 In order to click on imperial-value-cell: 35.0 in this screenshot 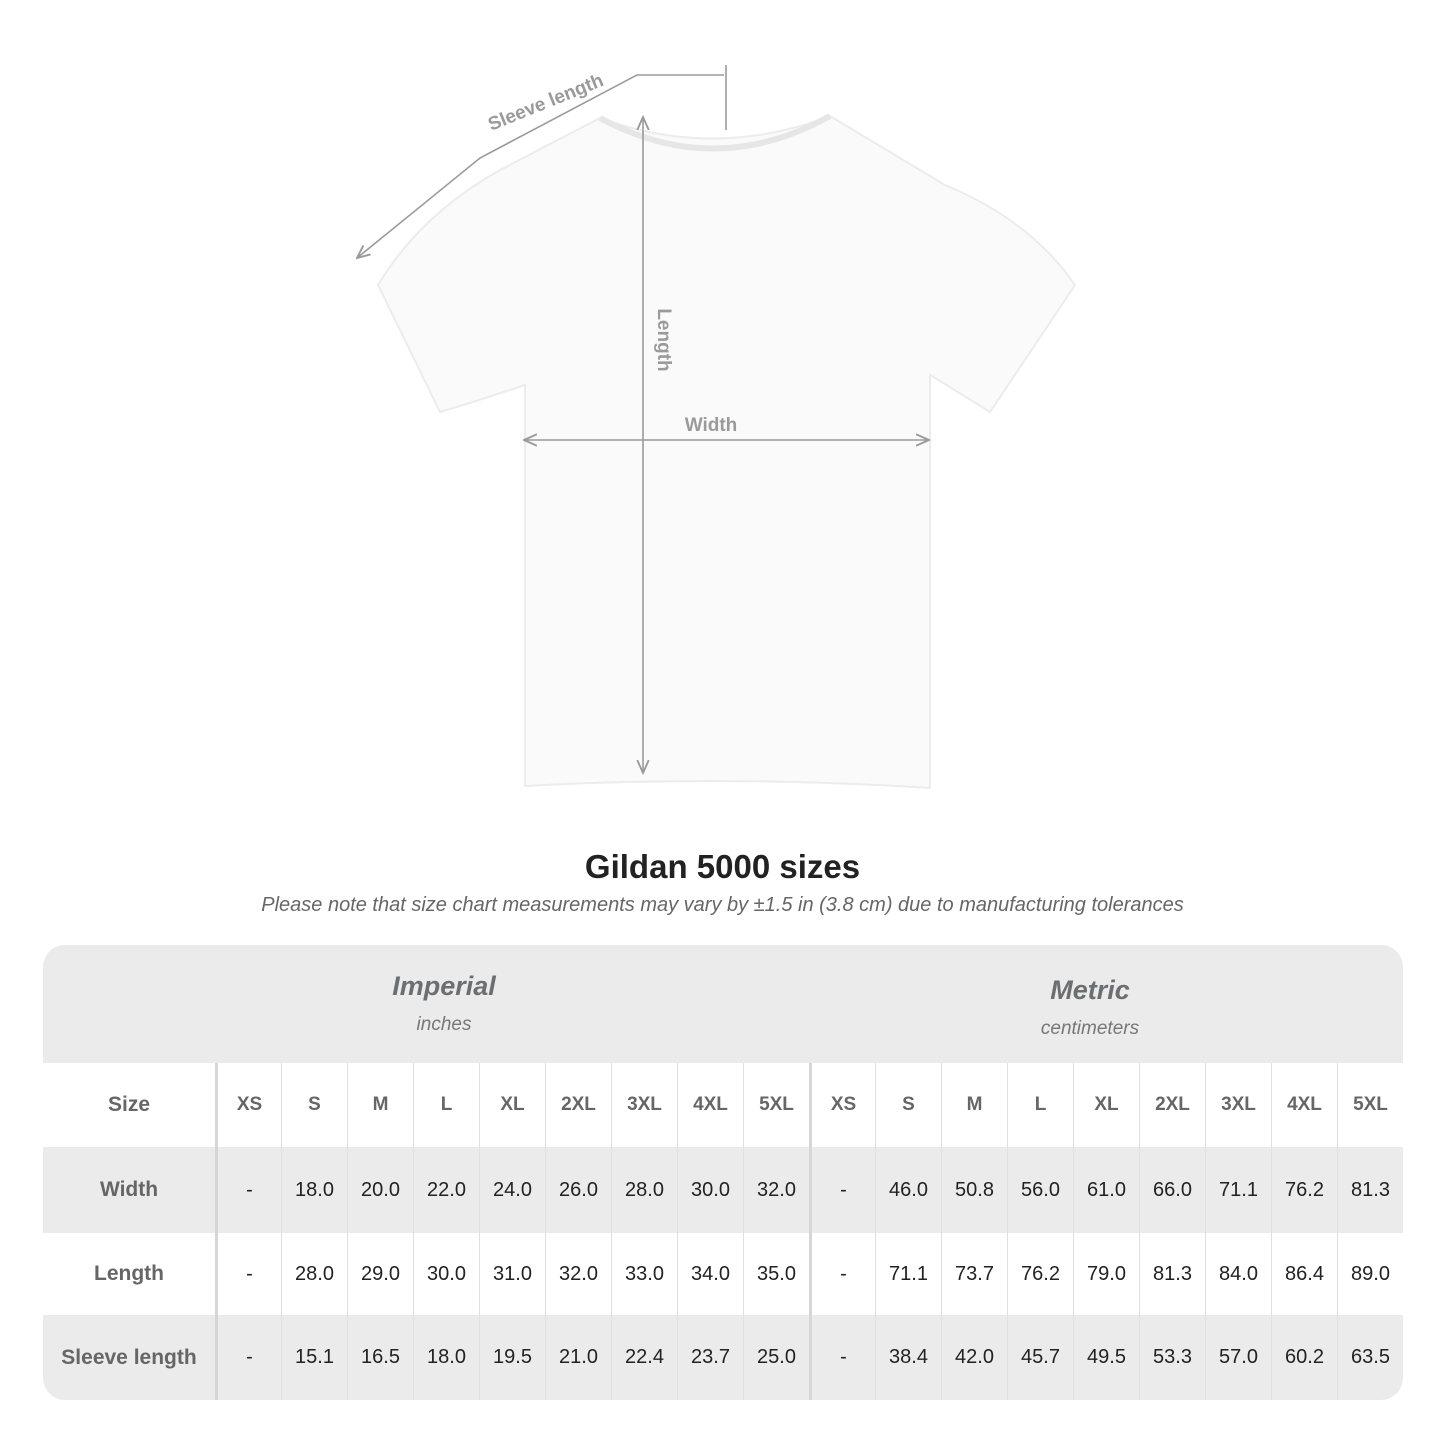, I will do `click(776, 1274)`.